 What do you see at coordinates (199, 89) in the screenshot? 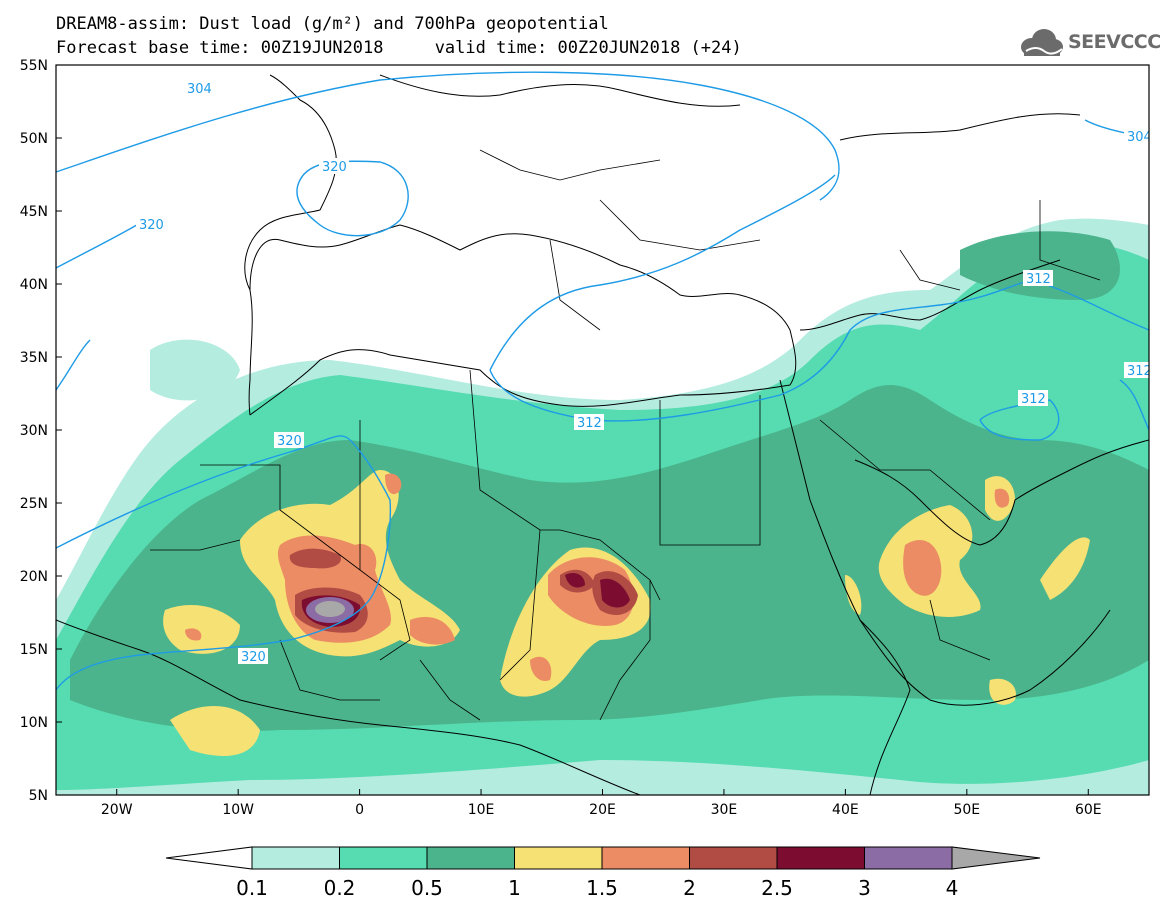
I see `contour-label-304-west: 304` at bounding box center [199, 89].